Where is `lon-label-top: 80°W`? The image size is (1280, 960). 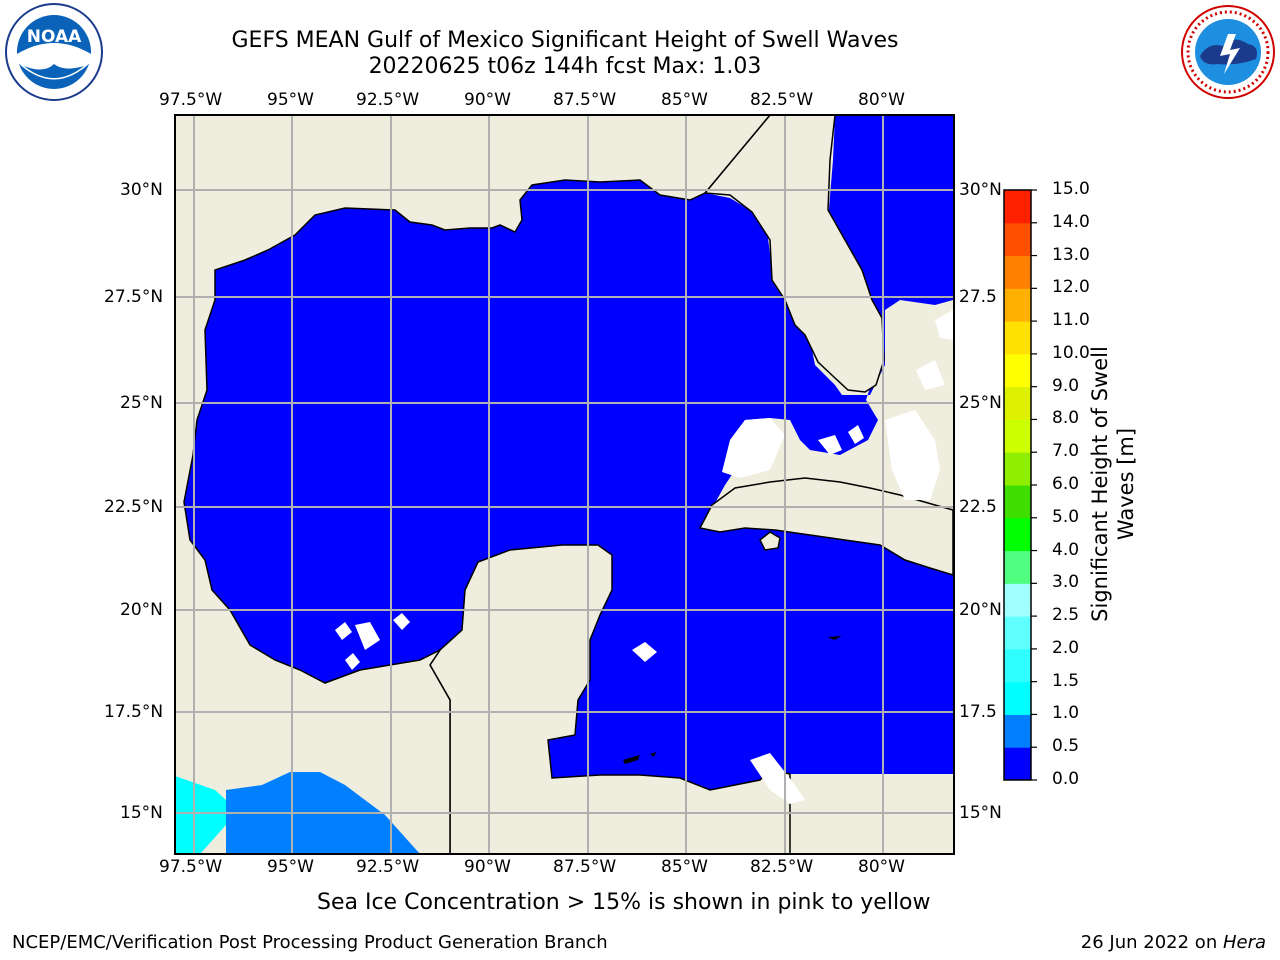 lon-label-top: 80°W is located at coordinates (881, 100).